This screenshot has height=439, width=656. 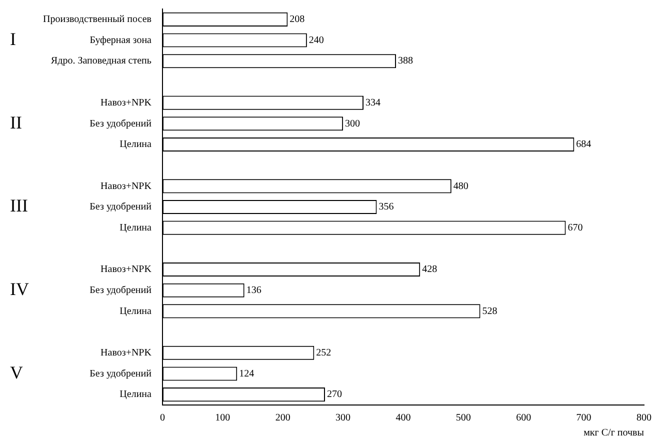 What do you see at coordinates (97, 20) in the screenshot?
I see `y-tick-label: Производственный посев` at bounding box center [97, 20].